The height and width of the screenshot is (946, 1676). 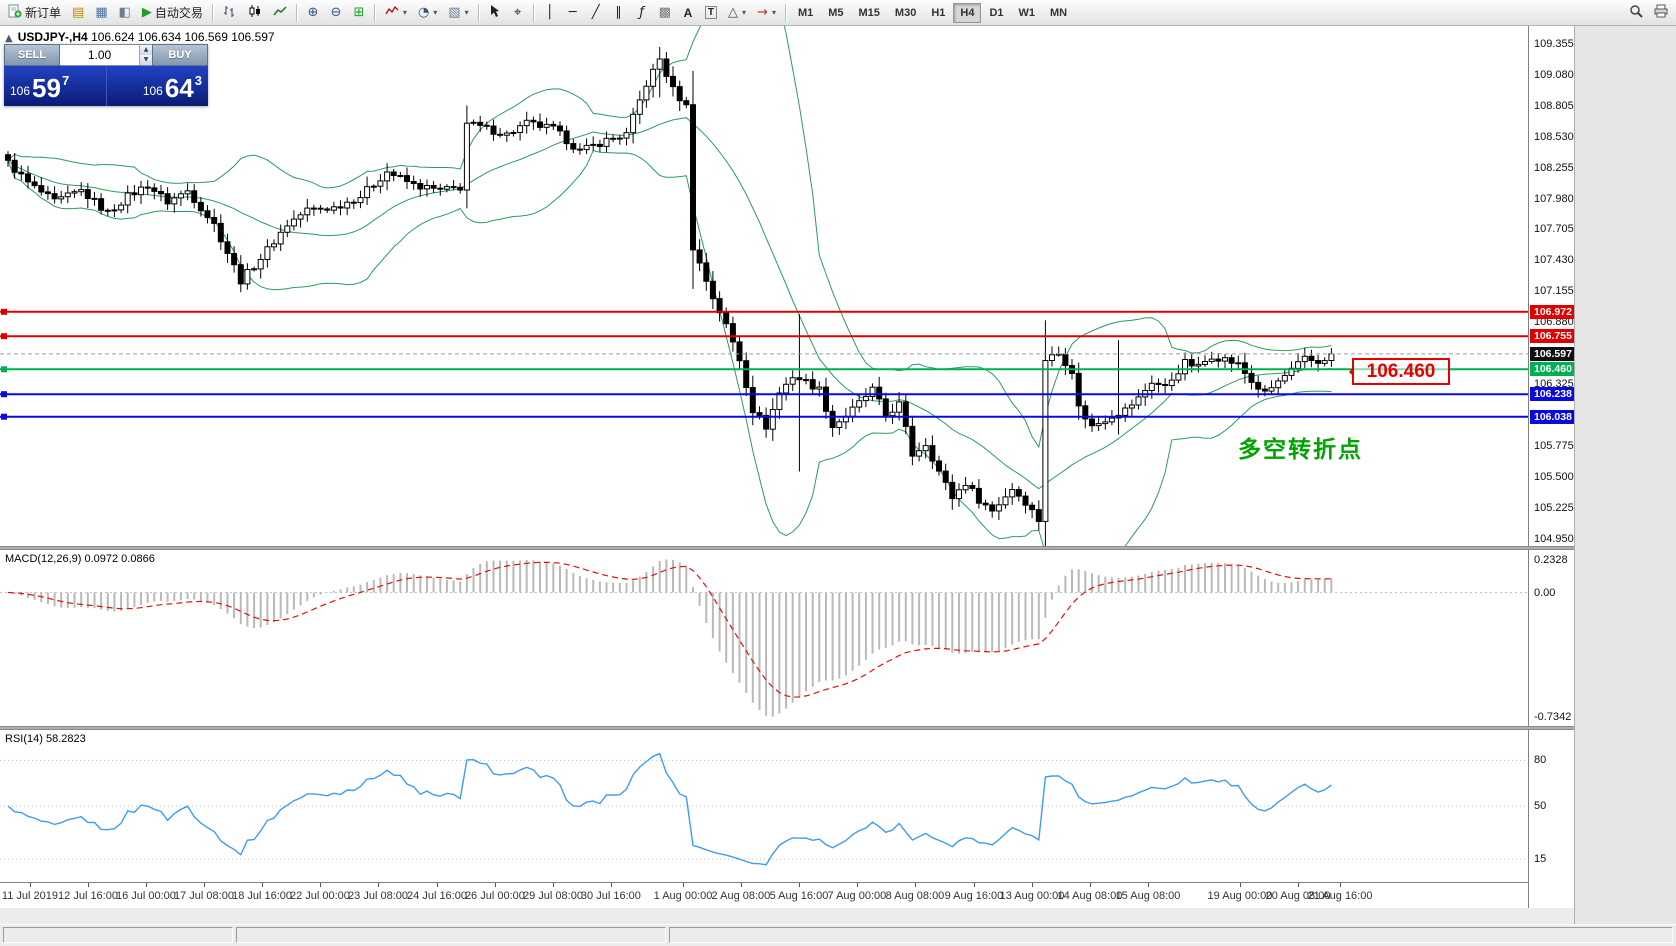 What do you see at coordinates (805, 13) in the screenshot?
I see `timeframe-m1-button: M1` at bounding box center [805, 13].